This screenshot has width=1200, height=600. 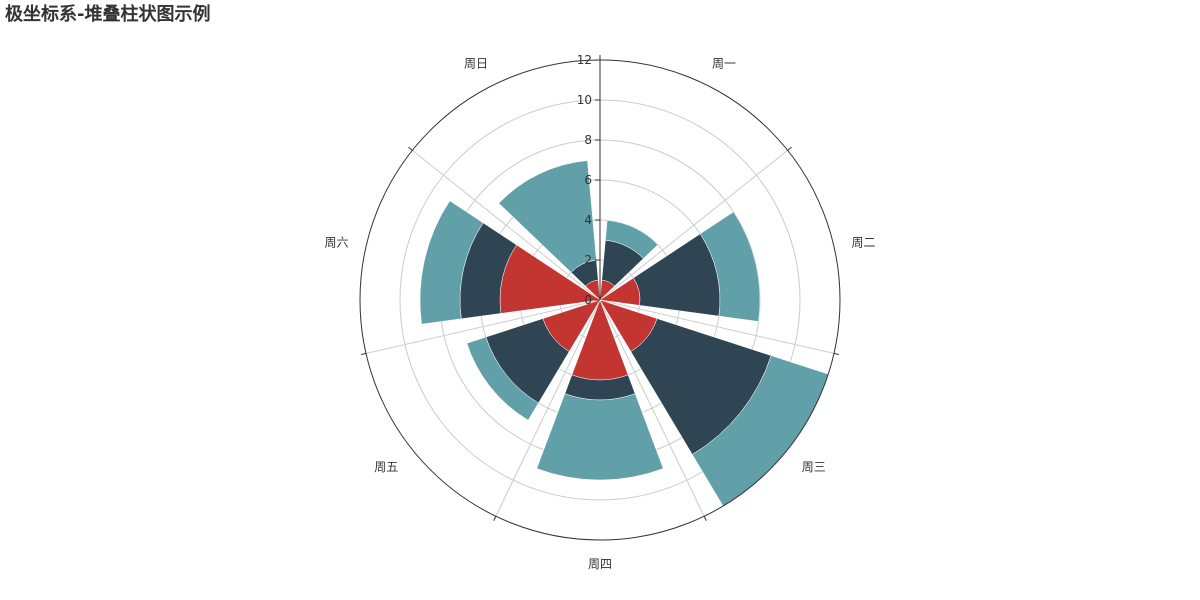 What do you see at coordinates (588, 140) in the screenshot?
I see `radius-tick-label: 8` at bounding box center [588, 140].